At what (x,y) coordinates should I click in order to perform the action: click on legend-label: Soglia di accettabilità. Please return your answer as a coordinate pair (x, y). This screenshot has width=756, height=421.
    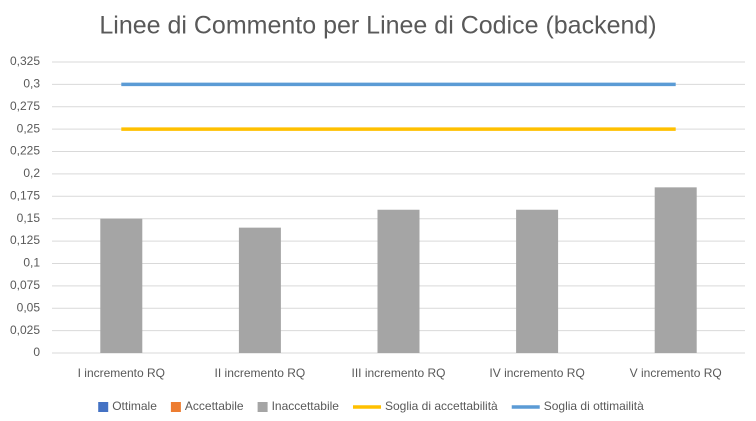
    Looking at the image, I should click on (441, 406).